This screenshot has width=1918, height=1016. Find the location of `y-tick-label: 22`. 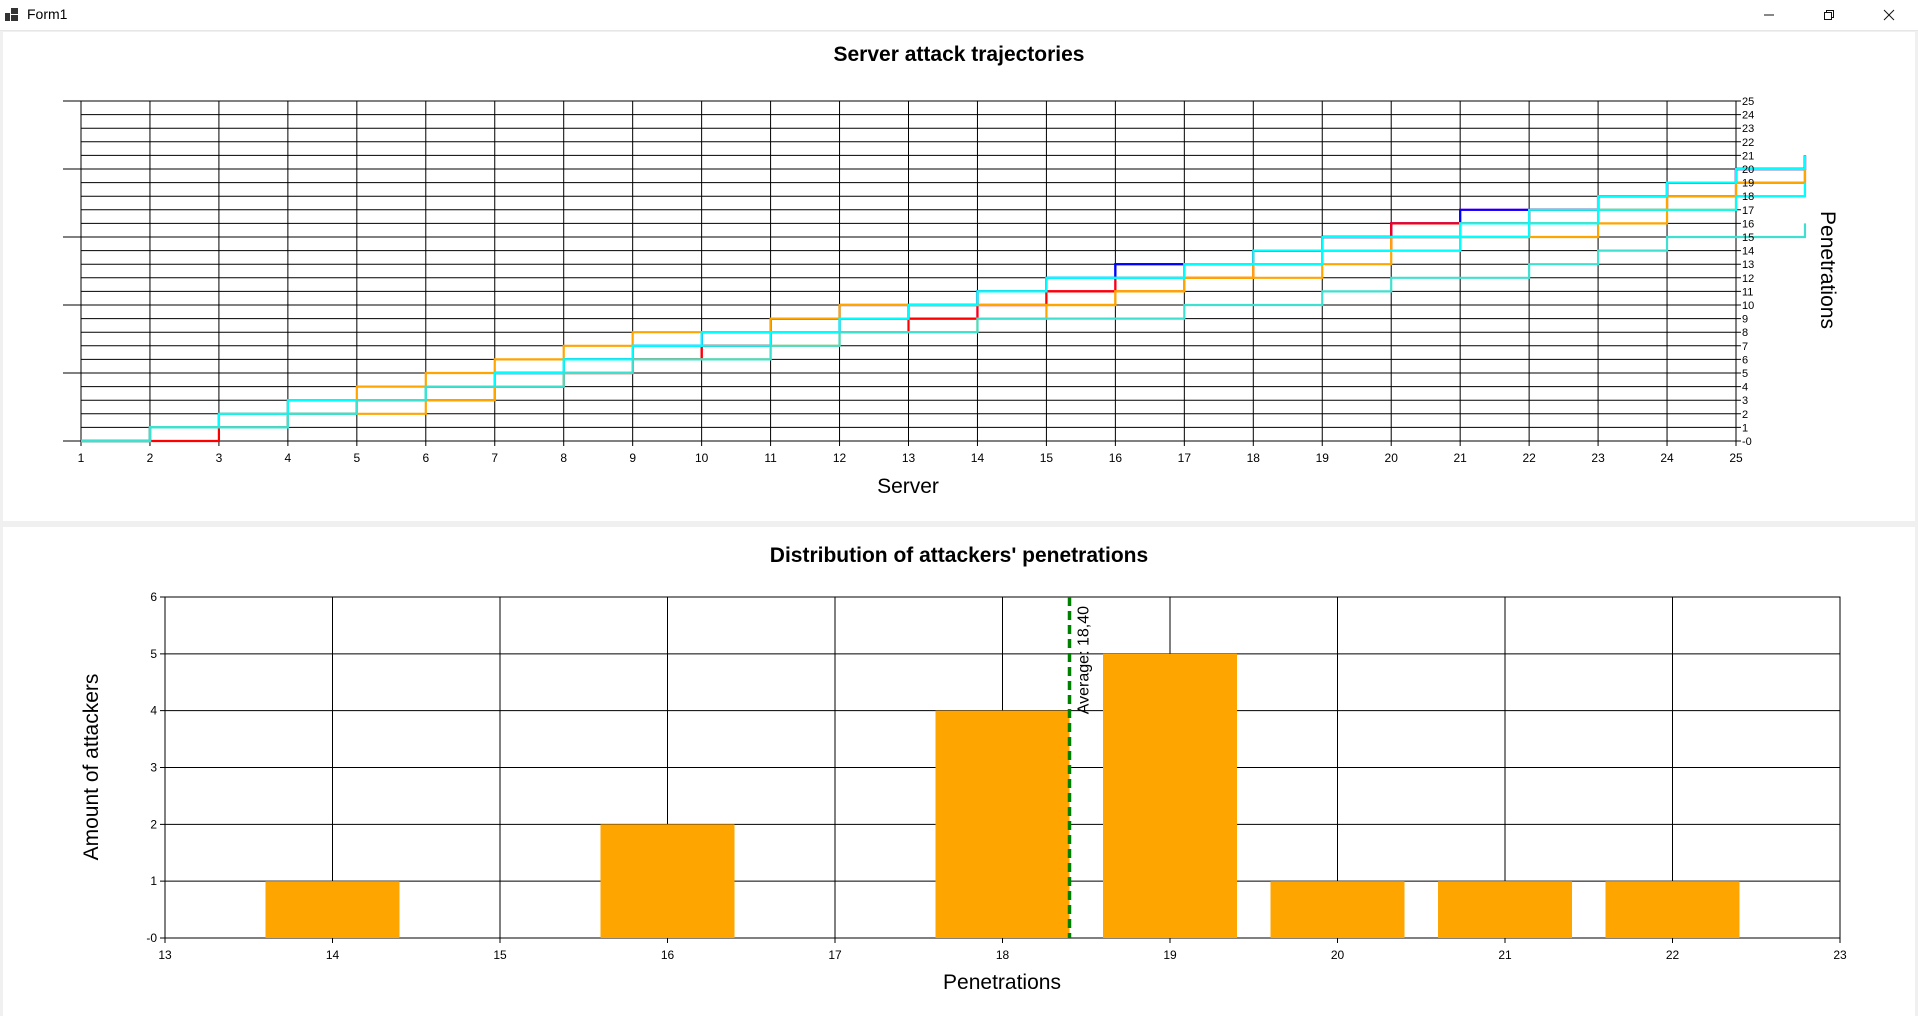

y-tick-label: 22 is located at coordinates (1748, 143).